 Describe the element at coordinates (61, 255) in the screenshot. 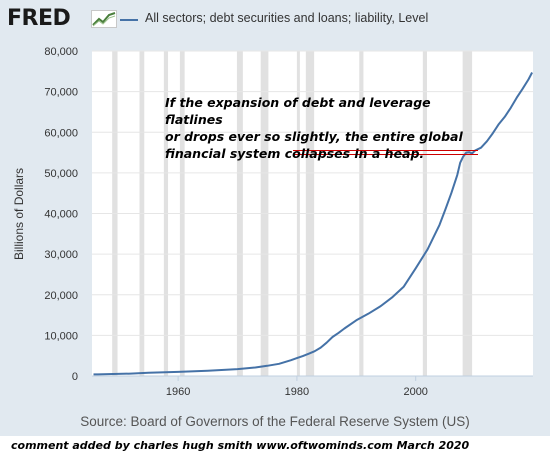

I see `y-tick-label: 30,000` at that location.